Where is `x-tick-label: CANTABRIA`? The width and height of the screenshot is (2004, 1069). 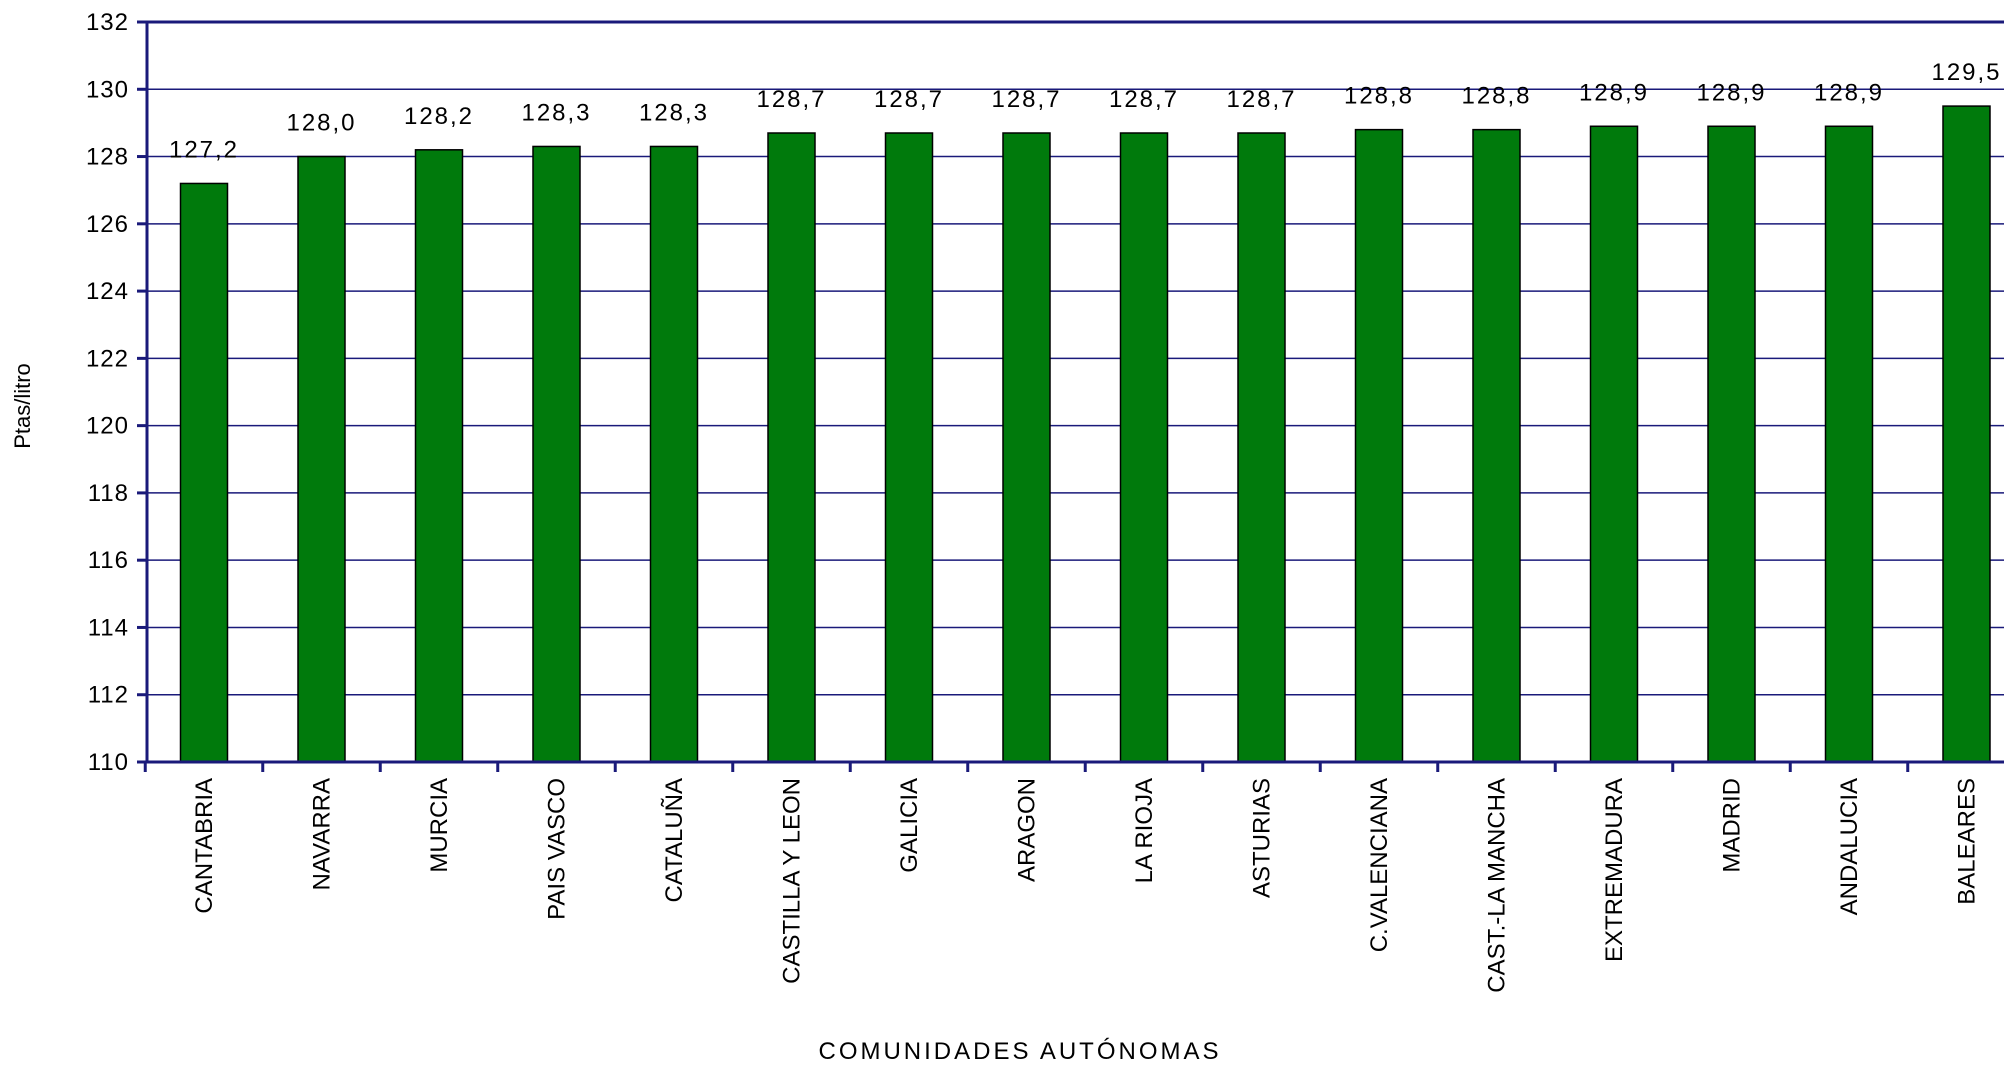 x-tick-label: CANTABRIA is located at coordinates (204, 846).